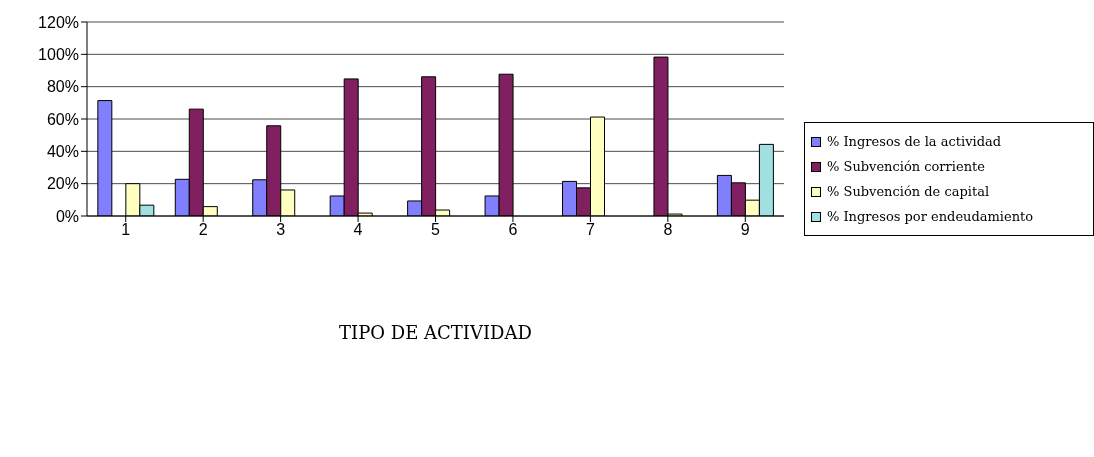 The height and width of the screenshot is (457, 1094). I want to click on x-tick-label: 3, so click(281, 230).